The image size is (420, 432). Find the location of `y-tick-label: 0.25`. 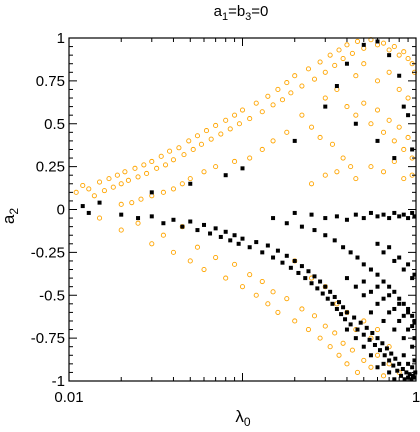

y-tick-label: 0.25 is located at coordinates (50, 167).